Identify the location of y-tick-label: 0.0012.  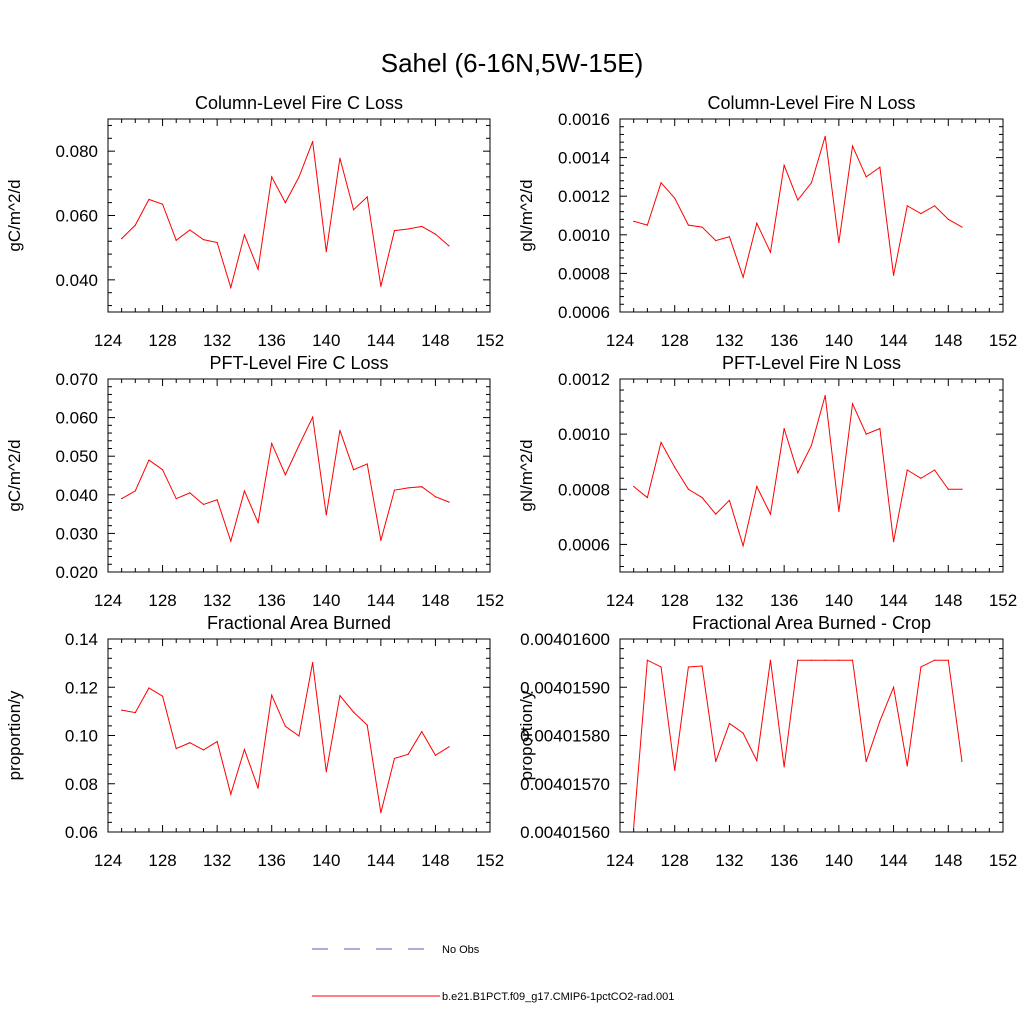
(584, 196).